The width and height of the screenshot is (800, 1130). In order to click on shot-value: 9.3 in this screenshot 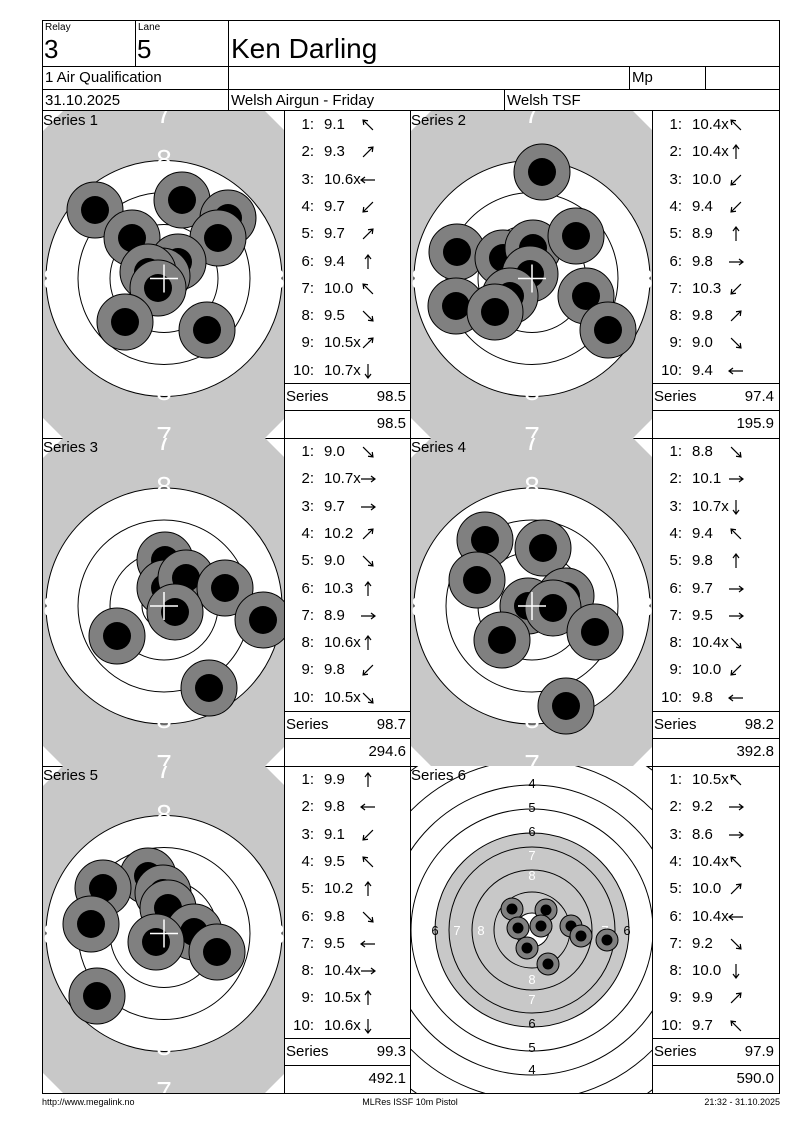, I will do `click(334, 152)`.